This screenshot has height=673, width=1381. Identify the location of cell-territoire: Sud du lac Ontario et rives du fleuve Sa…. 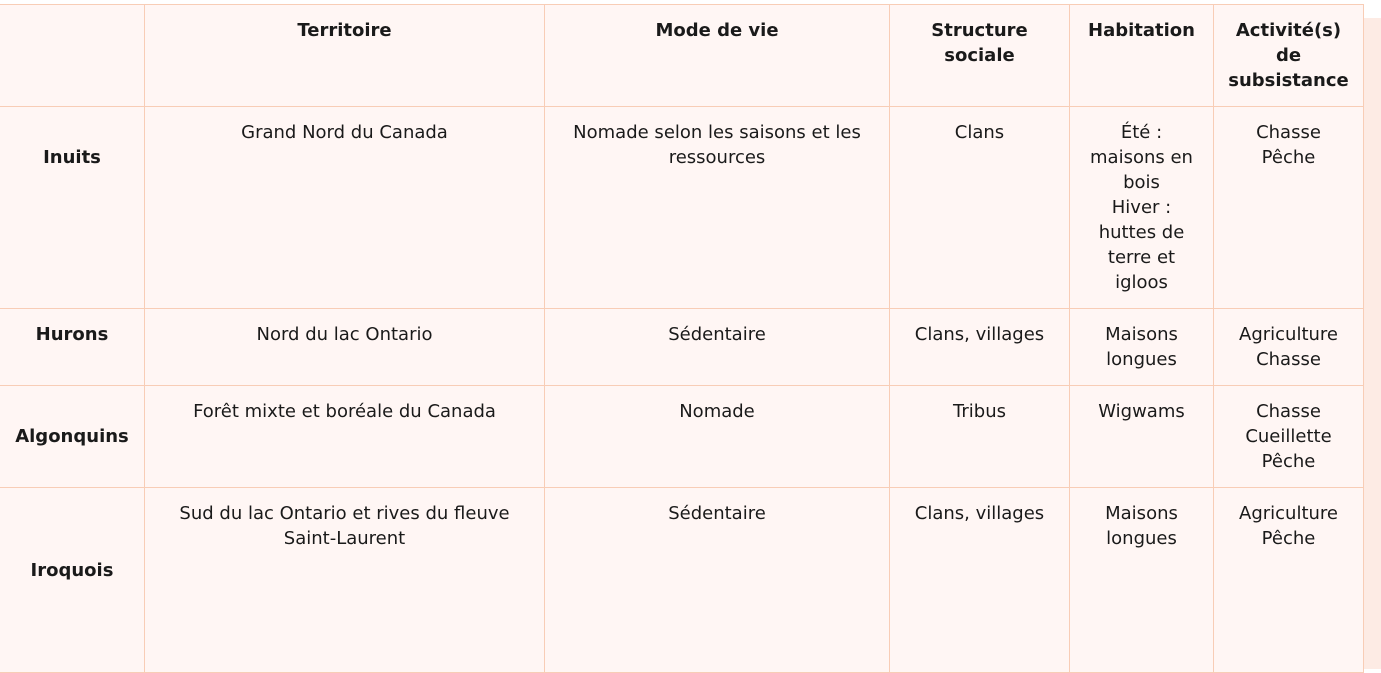
(344, 580).